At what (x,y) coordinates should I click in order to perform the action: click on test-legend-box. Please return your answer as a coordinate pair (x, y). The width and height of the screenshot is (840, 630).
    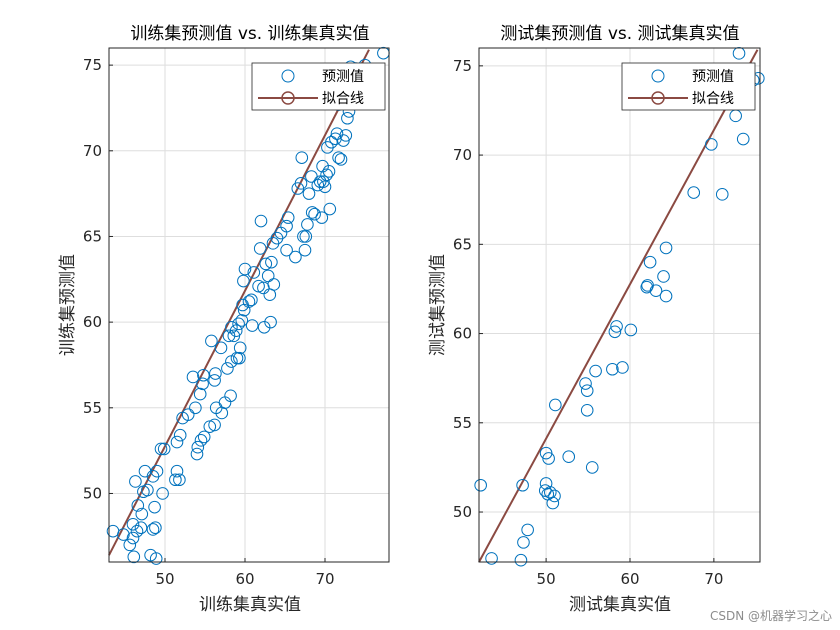
    Looking at the image, I should click on (688, 86).